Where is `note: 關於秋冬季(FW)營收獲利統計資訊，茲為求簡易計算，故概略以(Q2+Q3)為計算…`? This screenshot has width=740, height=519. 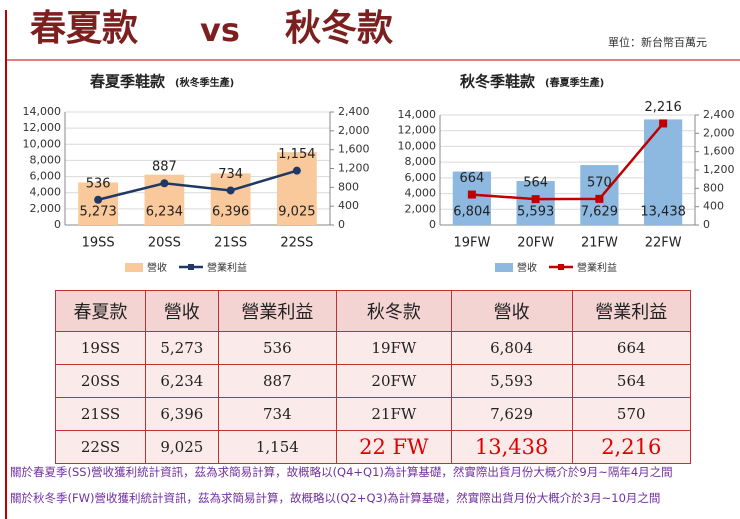
note: 關於秋冬季(FW)營收獲利統計資訊，茲為求簡易計算，故概略以(Q2+Q3)為計算… is located at coordinates (335, 498).